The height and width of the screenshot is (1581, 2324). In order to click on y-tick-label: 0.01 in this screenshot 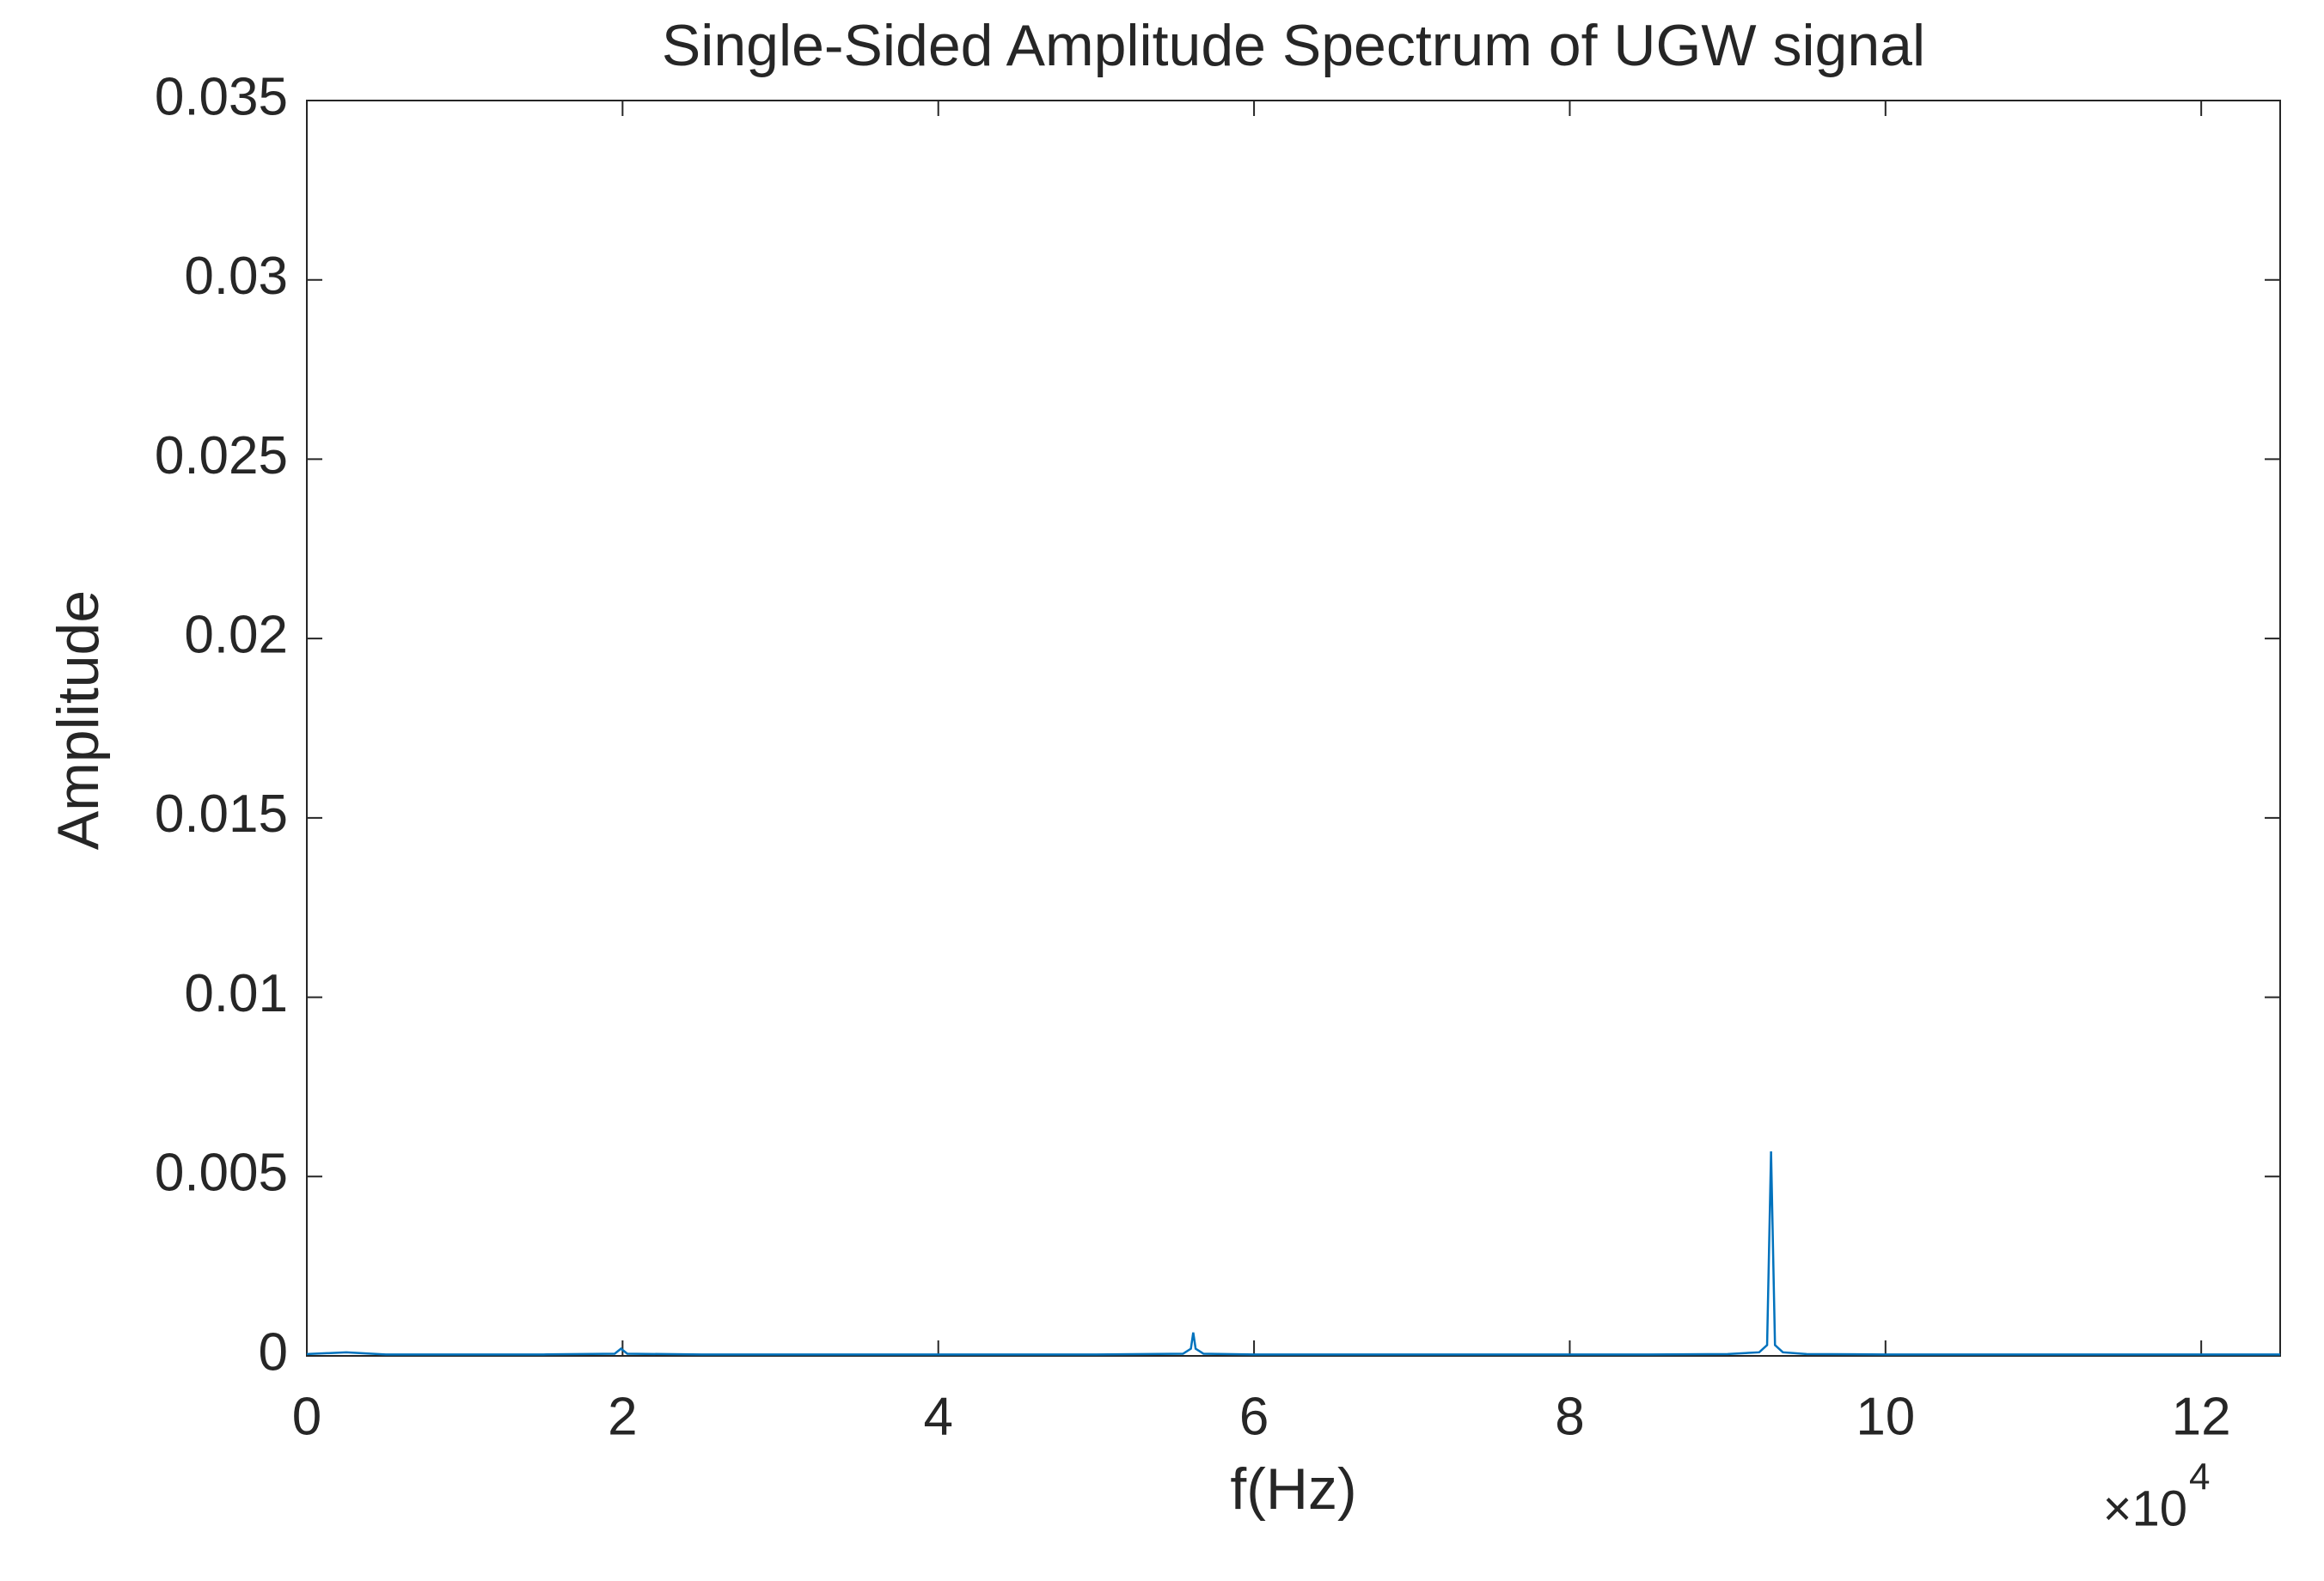, I will do `click(236, 993)`.